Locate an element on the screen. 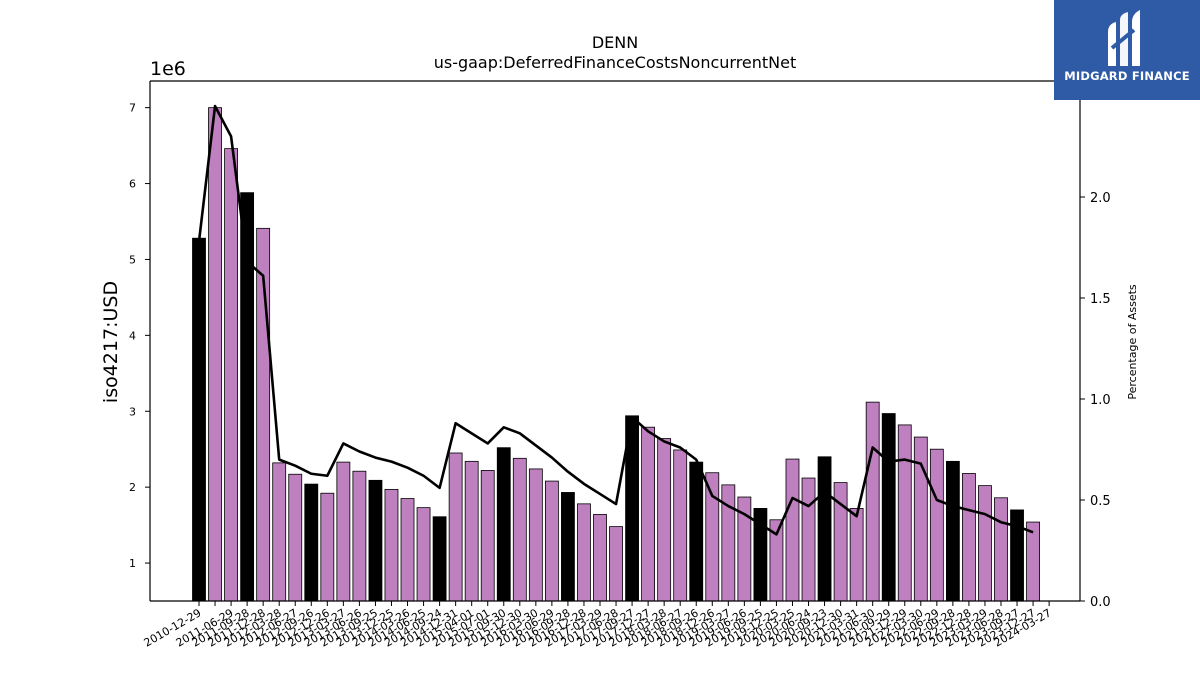 The width and height of the screenshot is (1200, 675). y-axis-label: iso4217:USD is located at coordinates (111, 342).